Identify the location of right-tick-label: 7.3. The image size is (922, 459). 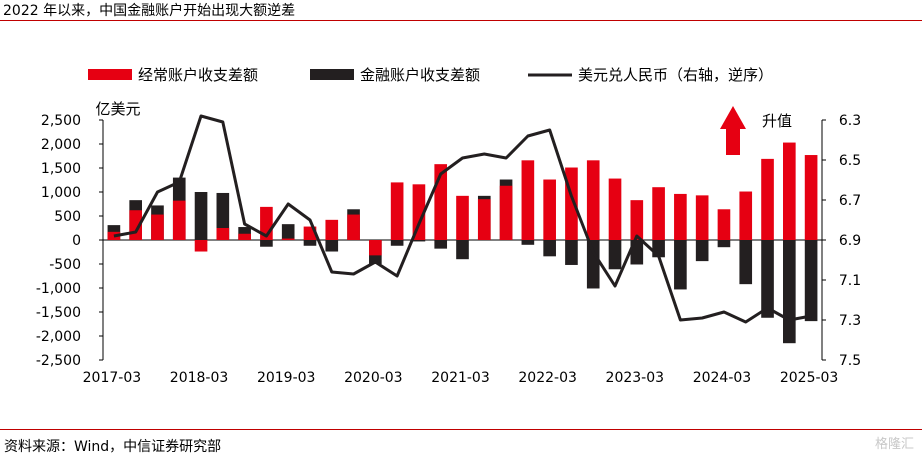
(850, 321).